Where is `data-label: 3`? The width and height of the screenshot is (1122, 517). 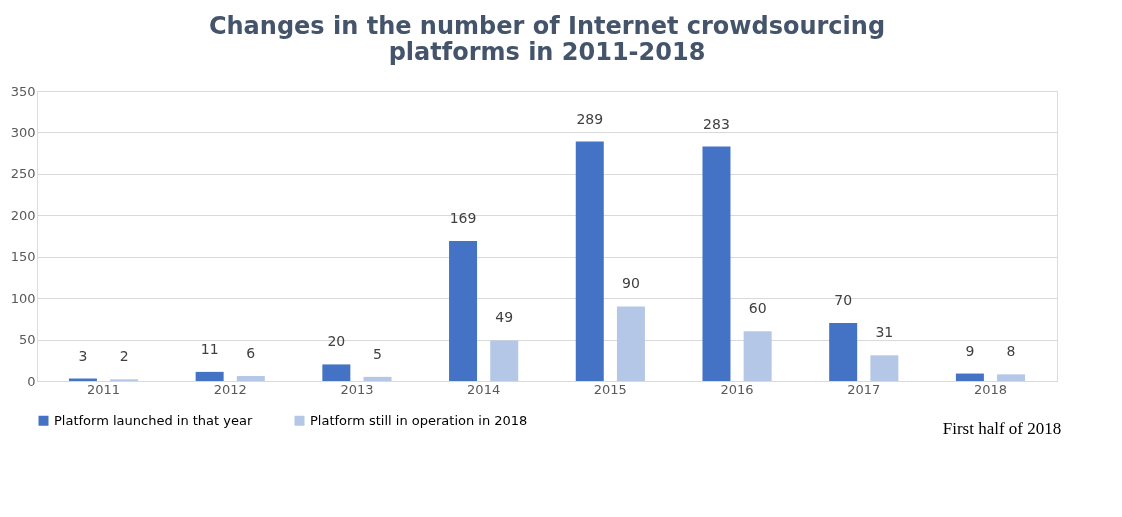 data-label: 3 is located at coordinates (83, 355).